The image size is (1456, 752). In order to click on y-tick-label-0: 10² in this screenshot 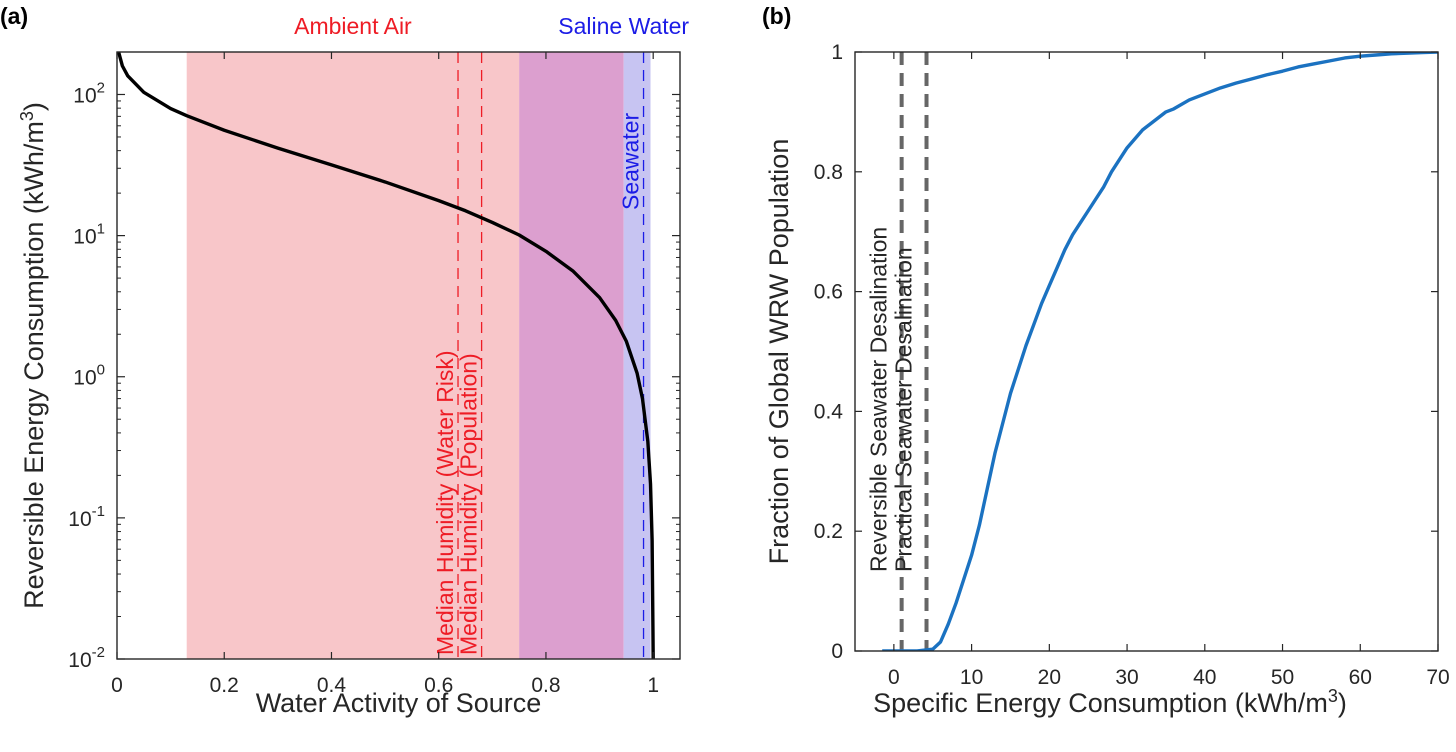, I will do `click(89, 93)`.